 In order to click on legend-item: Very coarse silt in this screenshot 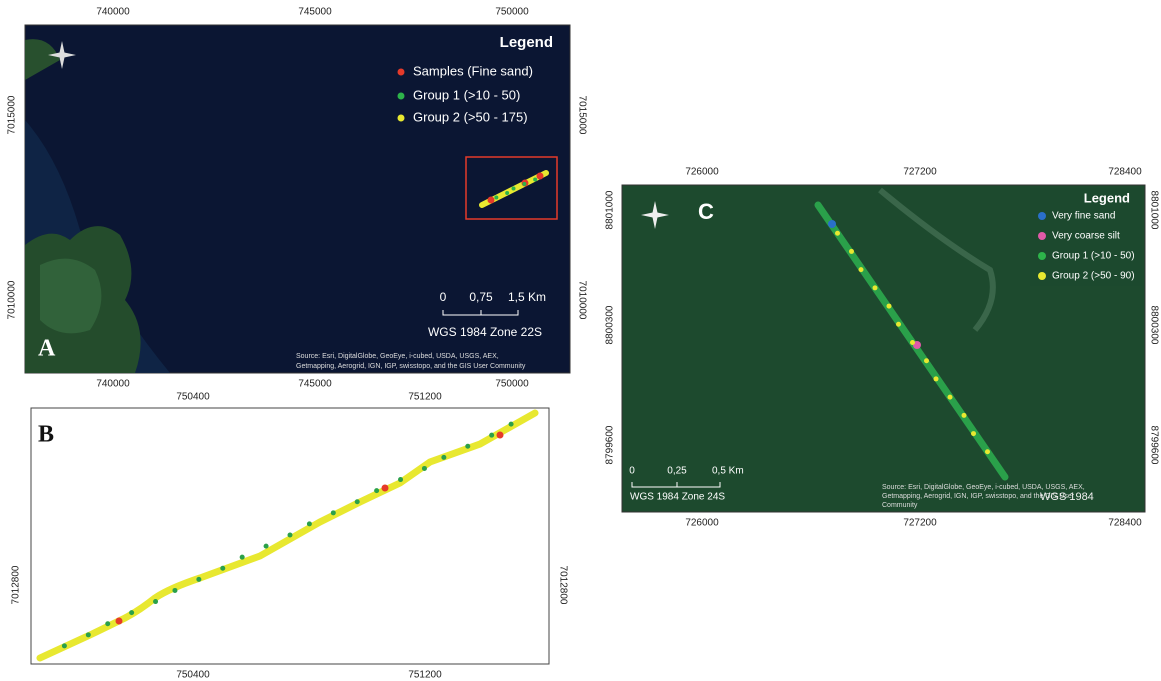, I will do `click(1086, 236)`.